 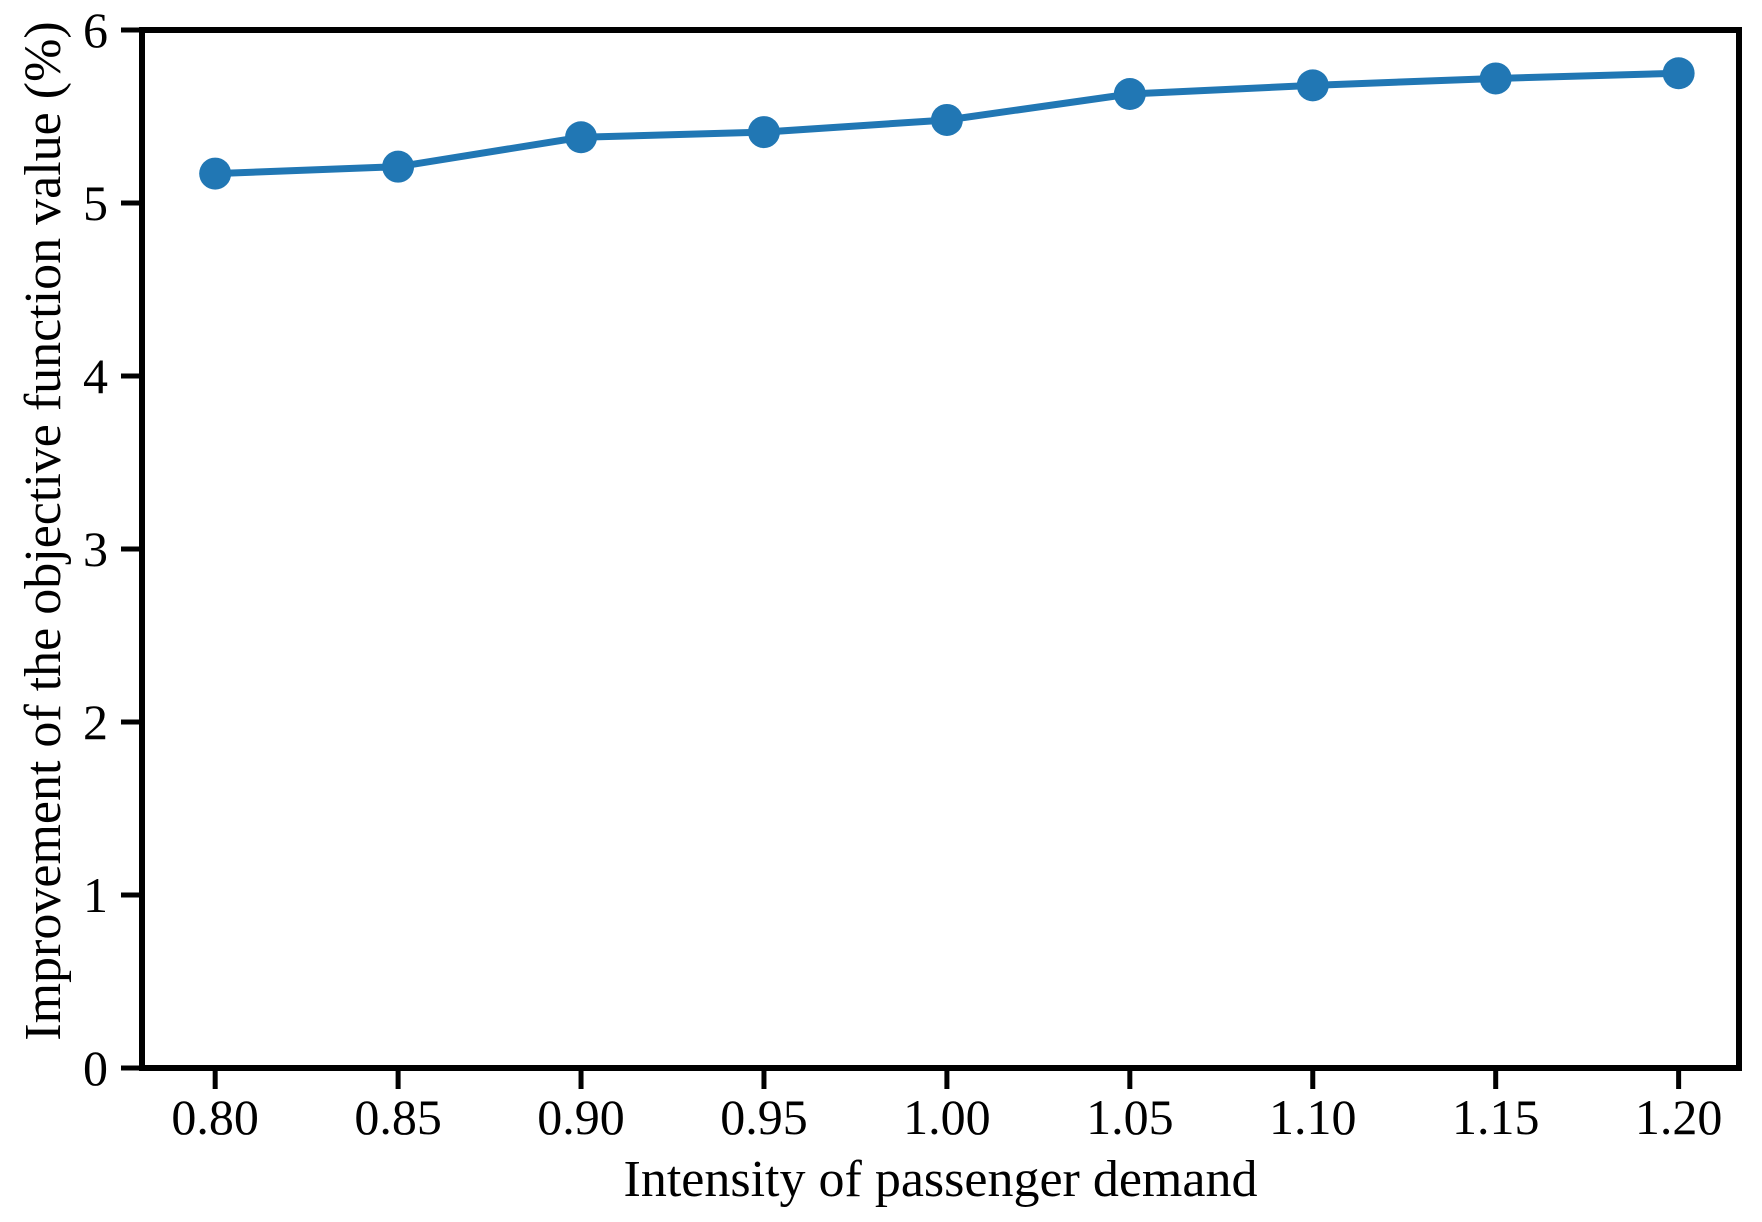 I want to click on x-tick-label: 0.85, so click(x=398, y=1117).